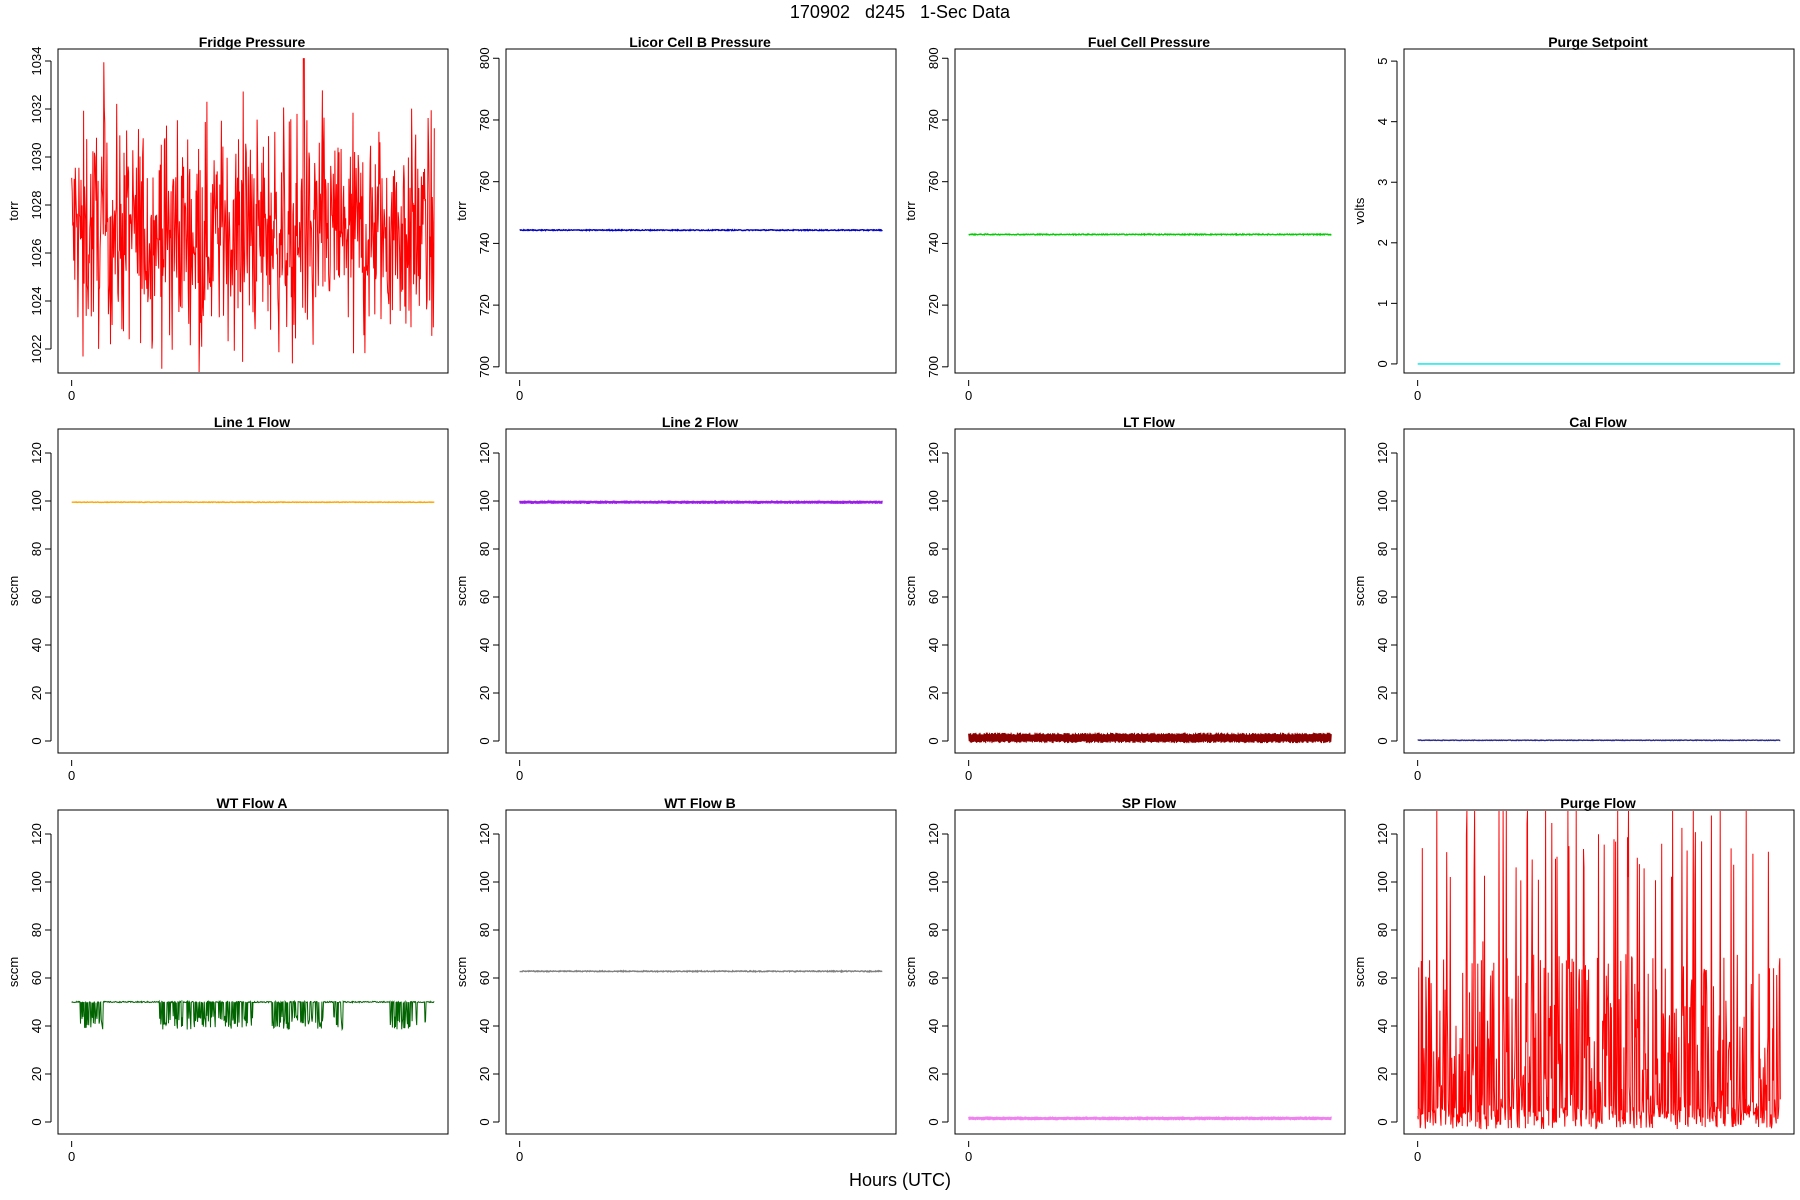  Describe the element at coordinates (1149, 422) in the screenshot. I see `panel-title: LT Flow` at that location.